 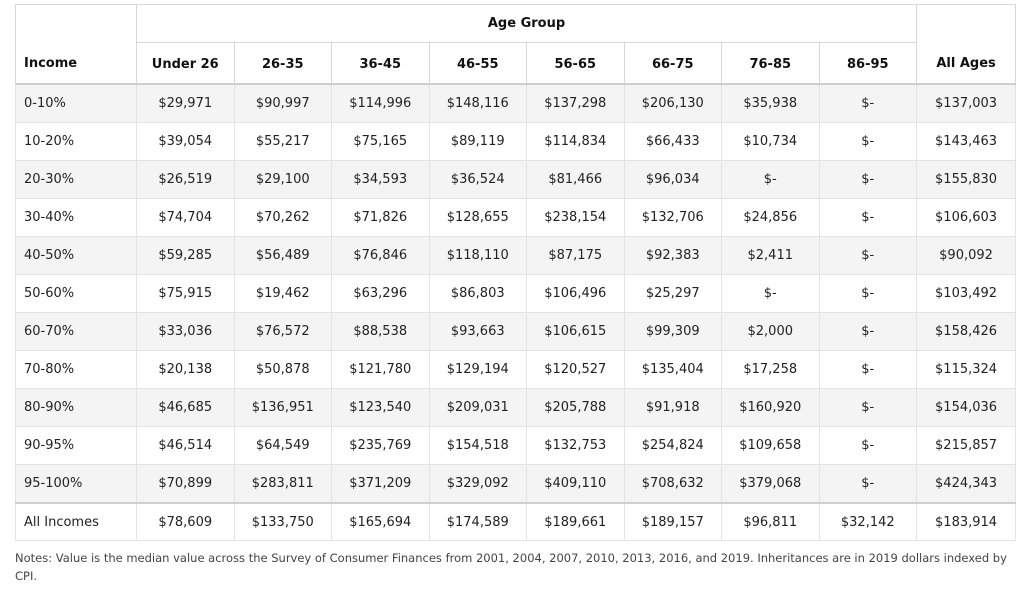 I want to click on table-cell: $136,951, so click(x=282, y=407).